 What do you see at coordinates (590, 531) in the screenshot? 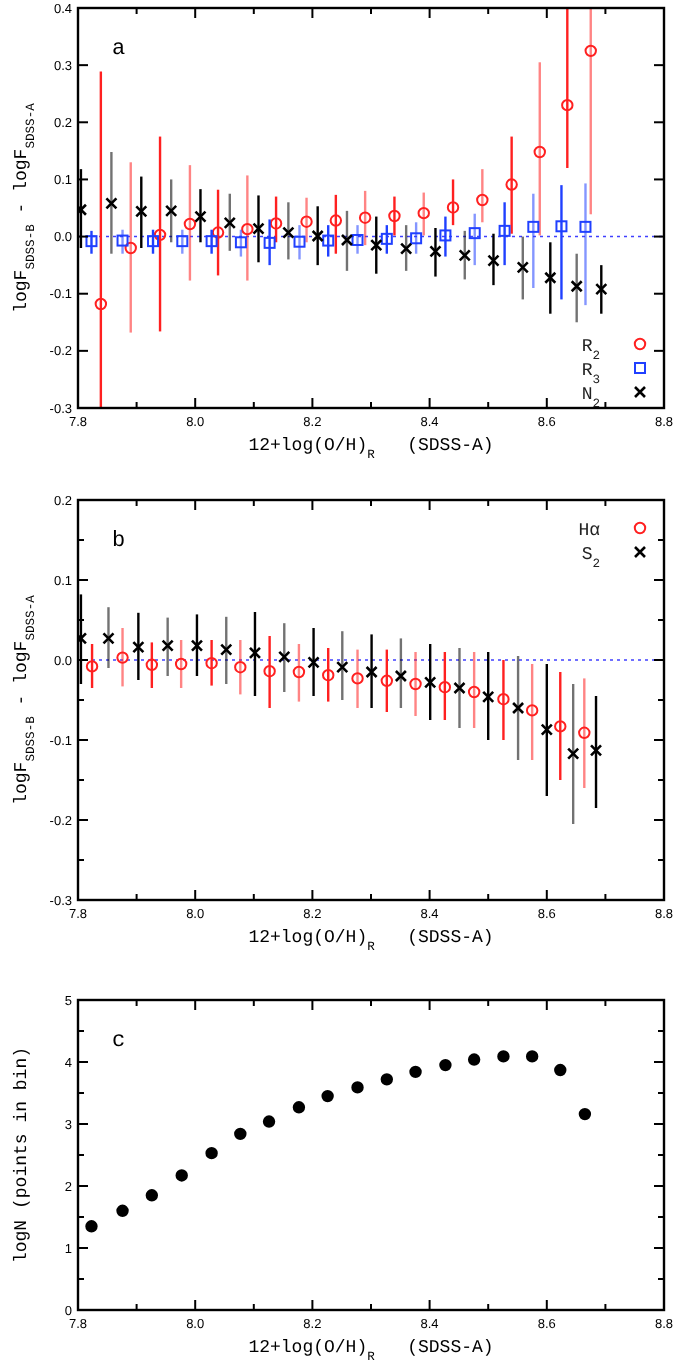
I see `legend-label: Hα` at bounding box center [590, 531].